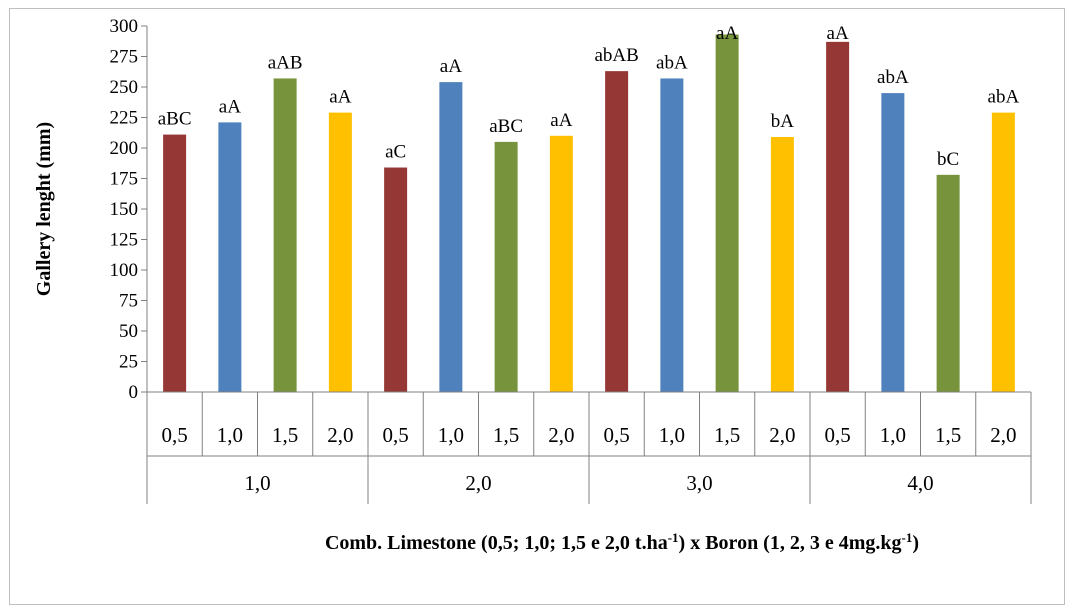 The width and height of the screenshot is (1074, 614). What do you see at coordinates (285, 62) in the screenshot?
I see `bar-data-label: aAB` at bounding box center [285, 62].